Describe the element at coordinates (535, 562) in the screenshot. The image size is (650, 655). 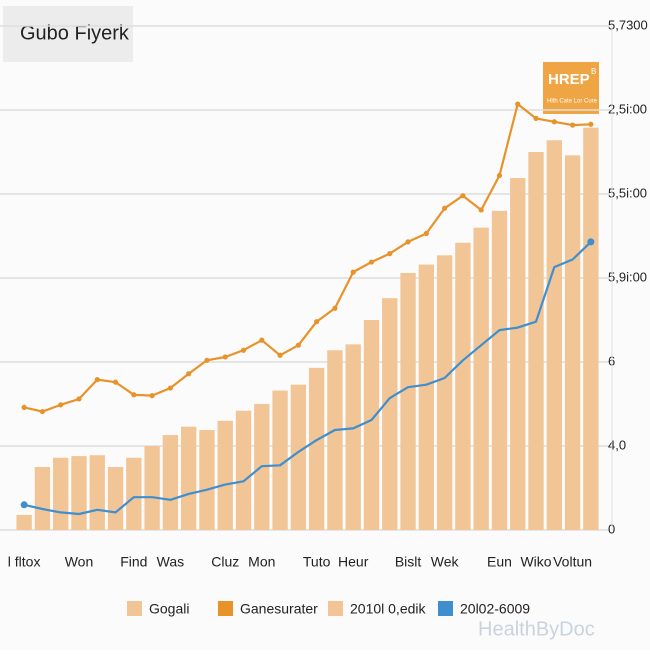
I see `x-tick-label: Wiko` at that location.